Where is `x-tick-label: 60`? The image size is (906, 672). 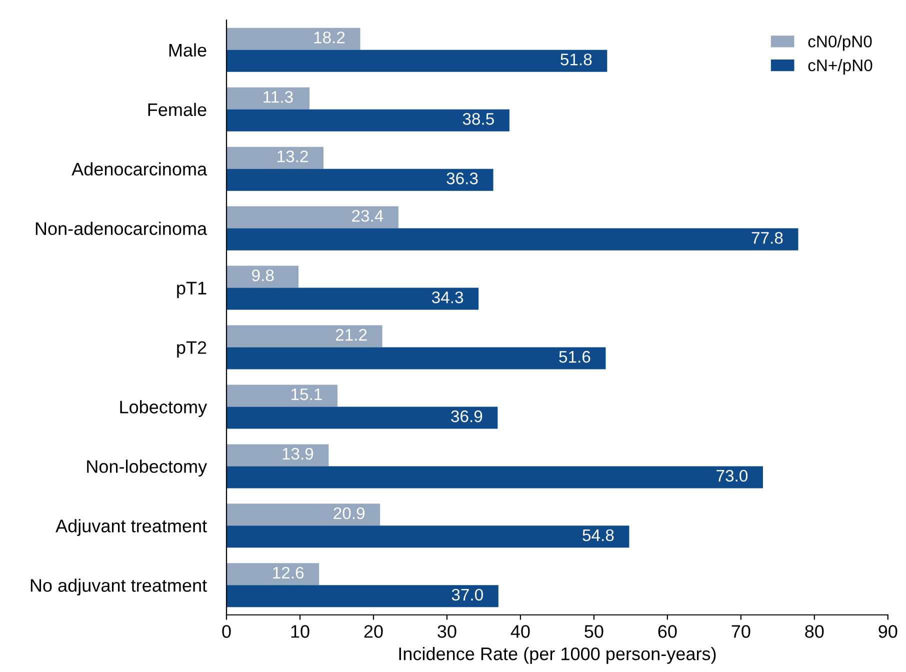 x-tick-label: 60 is located at coordinates (667, 631).